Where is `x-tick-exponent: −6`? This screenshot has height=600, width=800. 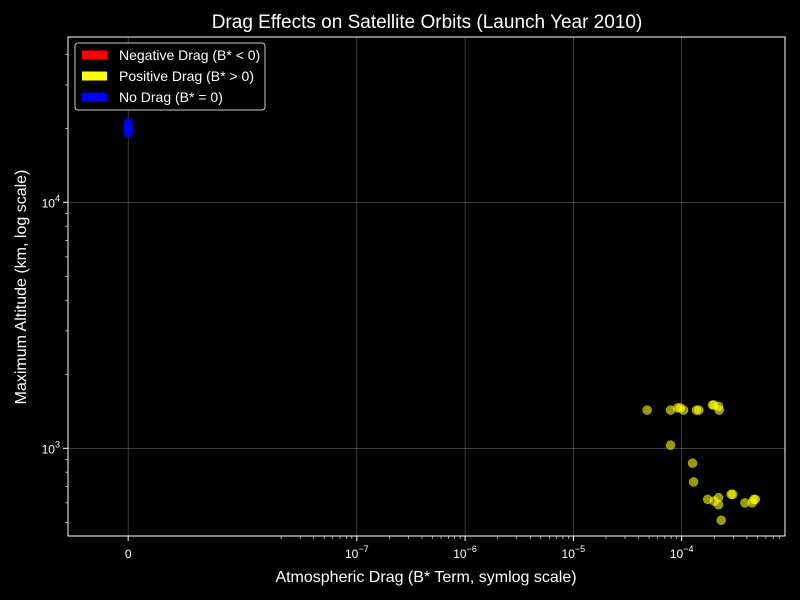 x-tick-exponent: −6 is located at coordinates (472, 549).